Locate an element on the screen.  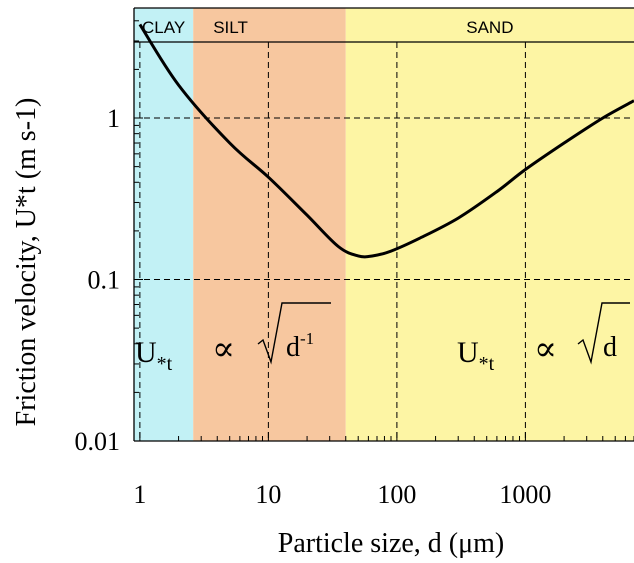
x-tick-label: 1 is located at coordinates (139, 494).